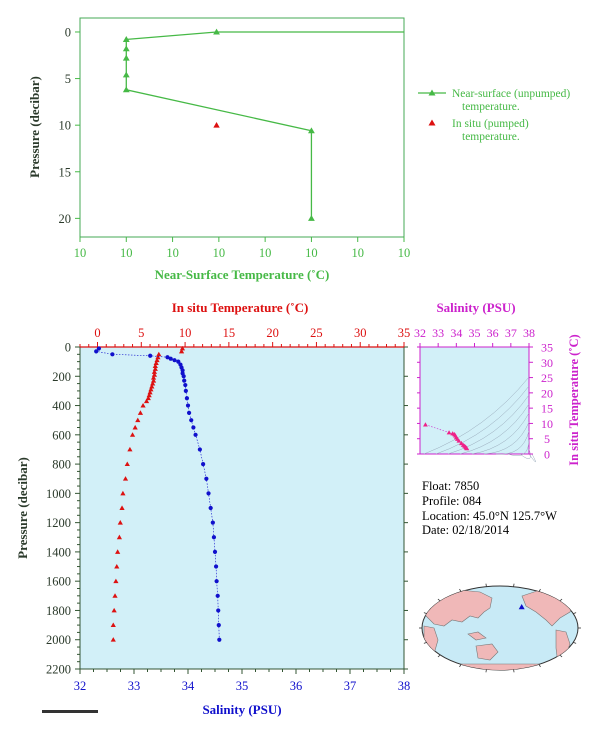  What do you see at coordinates (475, 307) in the screenshot?
I see `ts-salinity-axis-label: Salinity (PSU)` at bounding box center [475, 307].